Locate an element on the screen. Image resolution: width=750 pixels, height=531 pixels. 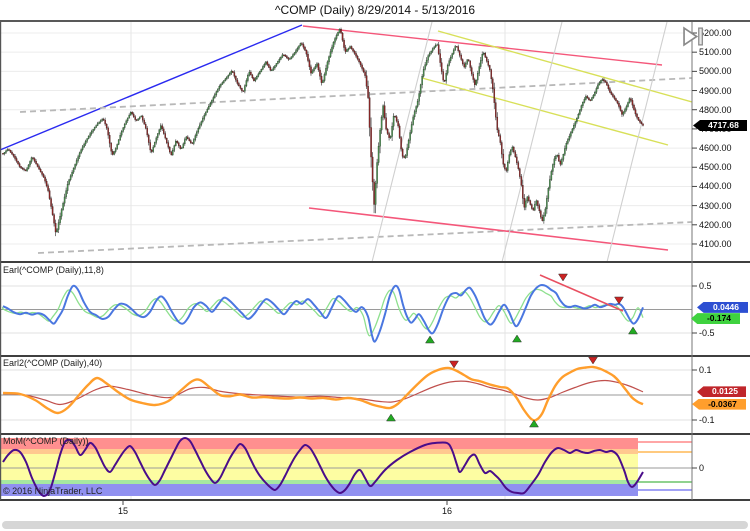
mom-panel-label: MoM(^COMP (Daily)) is located at coordinates (46, 441).